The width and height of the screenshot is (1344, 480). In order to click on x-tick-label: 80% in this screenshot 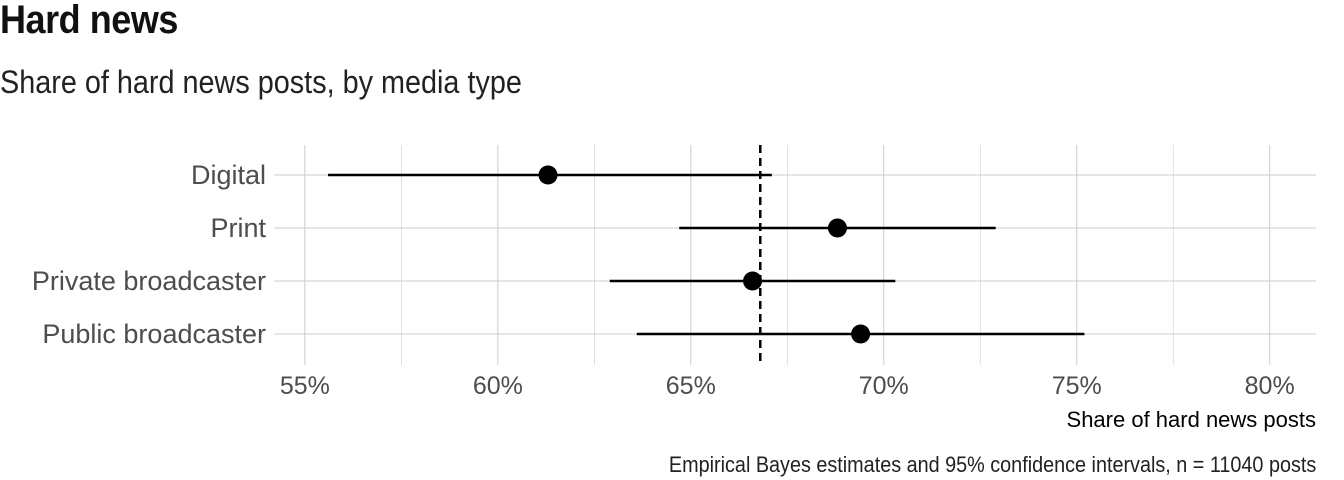, I will do `click(1270, 386)`.